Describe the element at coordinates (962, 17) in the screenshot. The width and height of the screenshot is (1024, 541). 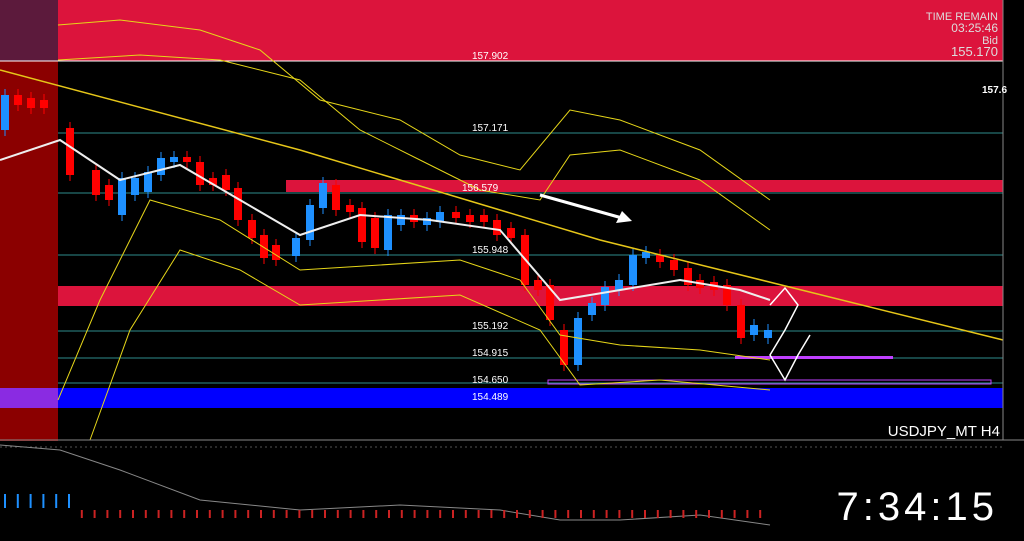
I see `time-remain-label: TIME REMAIN` at that location.